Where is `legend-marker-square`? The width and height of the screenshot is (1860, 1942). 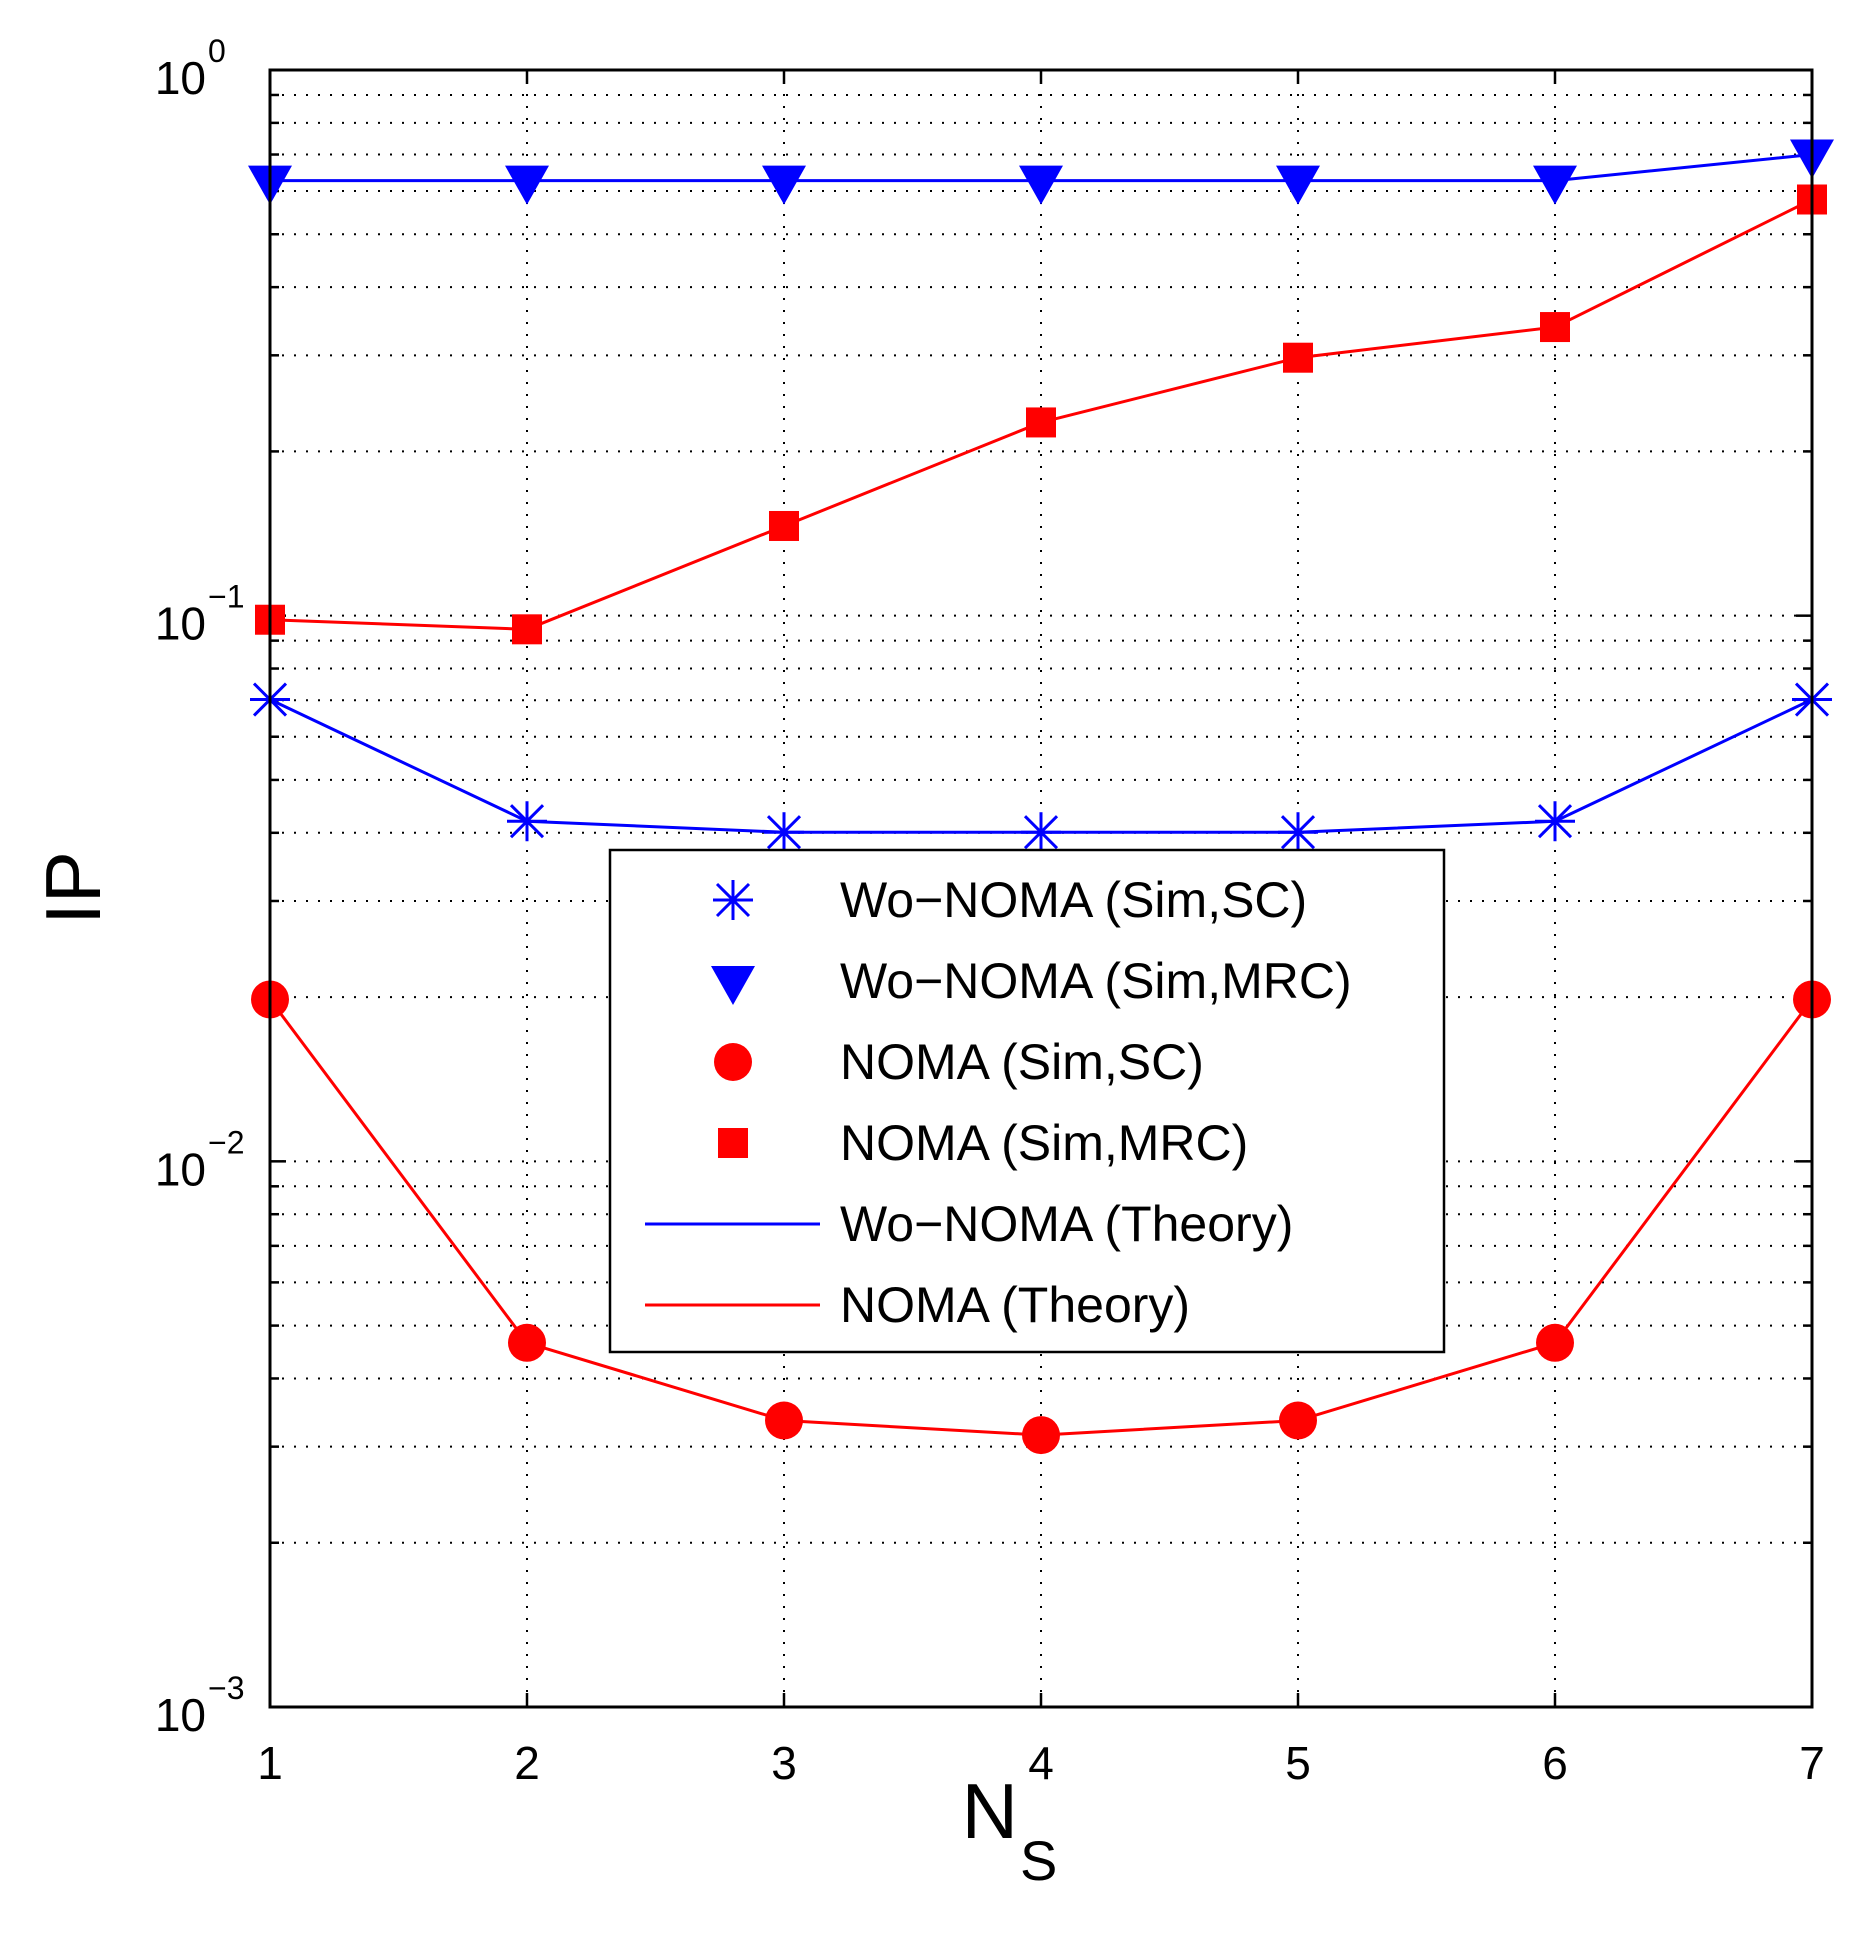 legend-marker-square is located at coordinates (733, 1143).